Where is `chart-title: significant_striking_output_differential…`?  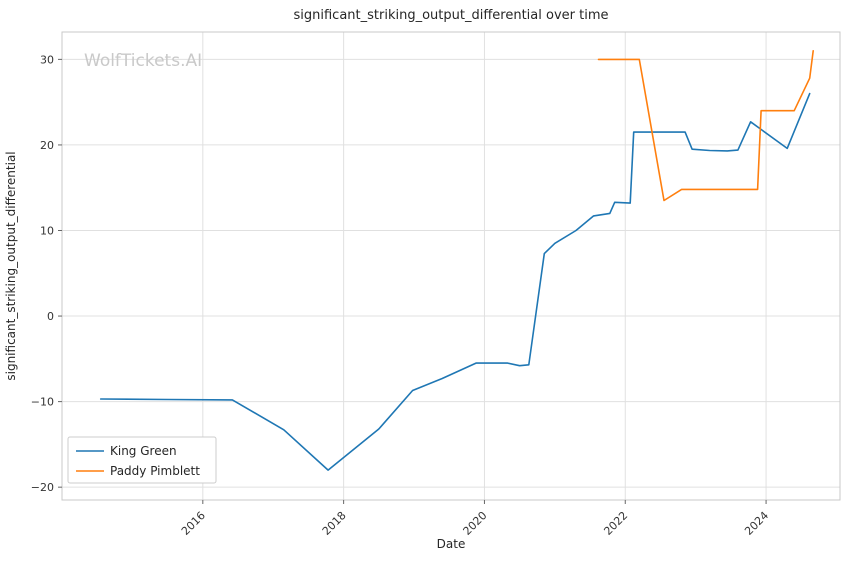 chart-title: significant_striking_output_differential… is located at coordinates (451, 15).